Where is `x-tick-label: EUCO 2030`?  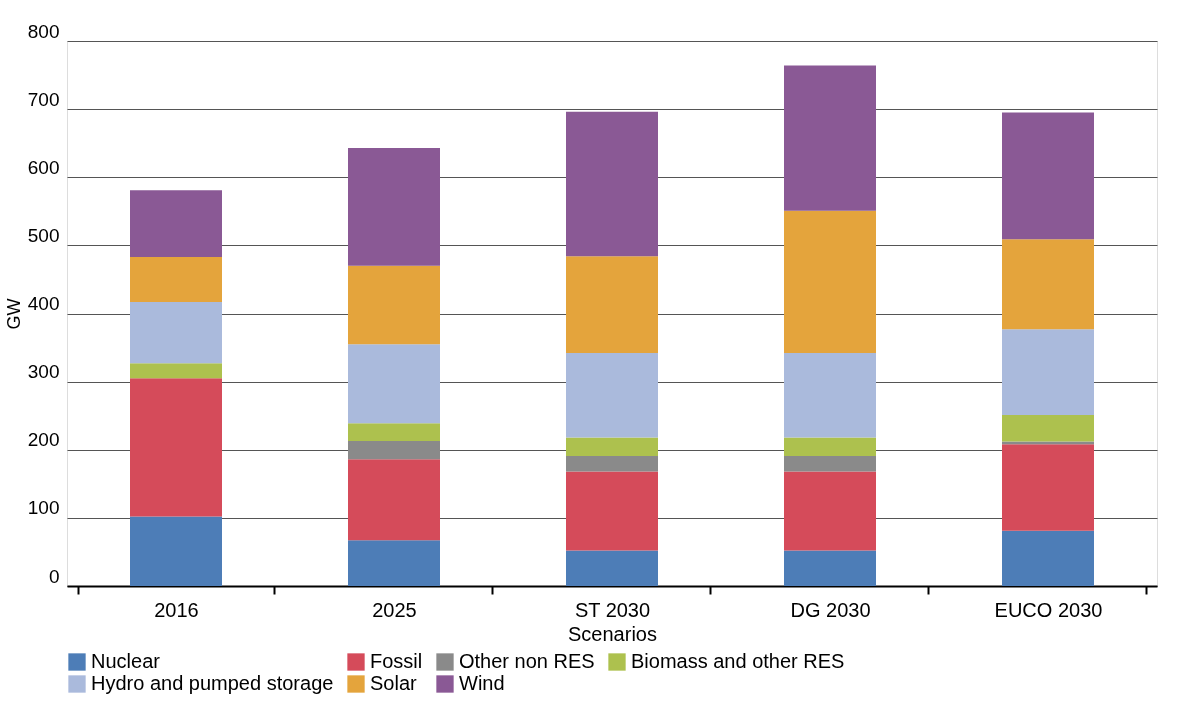 x-tick-label: EUCO 2030 is located at coordinates (1048, 609).